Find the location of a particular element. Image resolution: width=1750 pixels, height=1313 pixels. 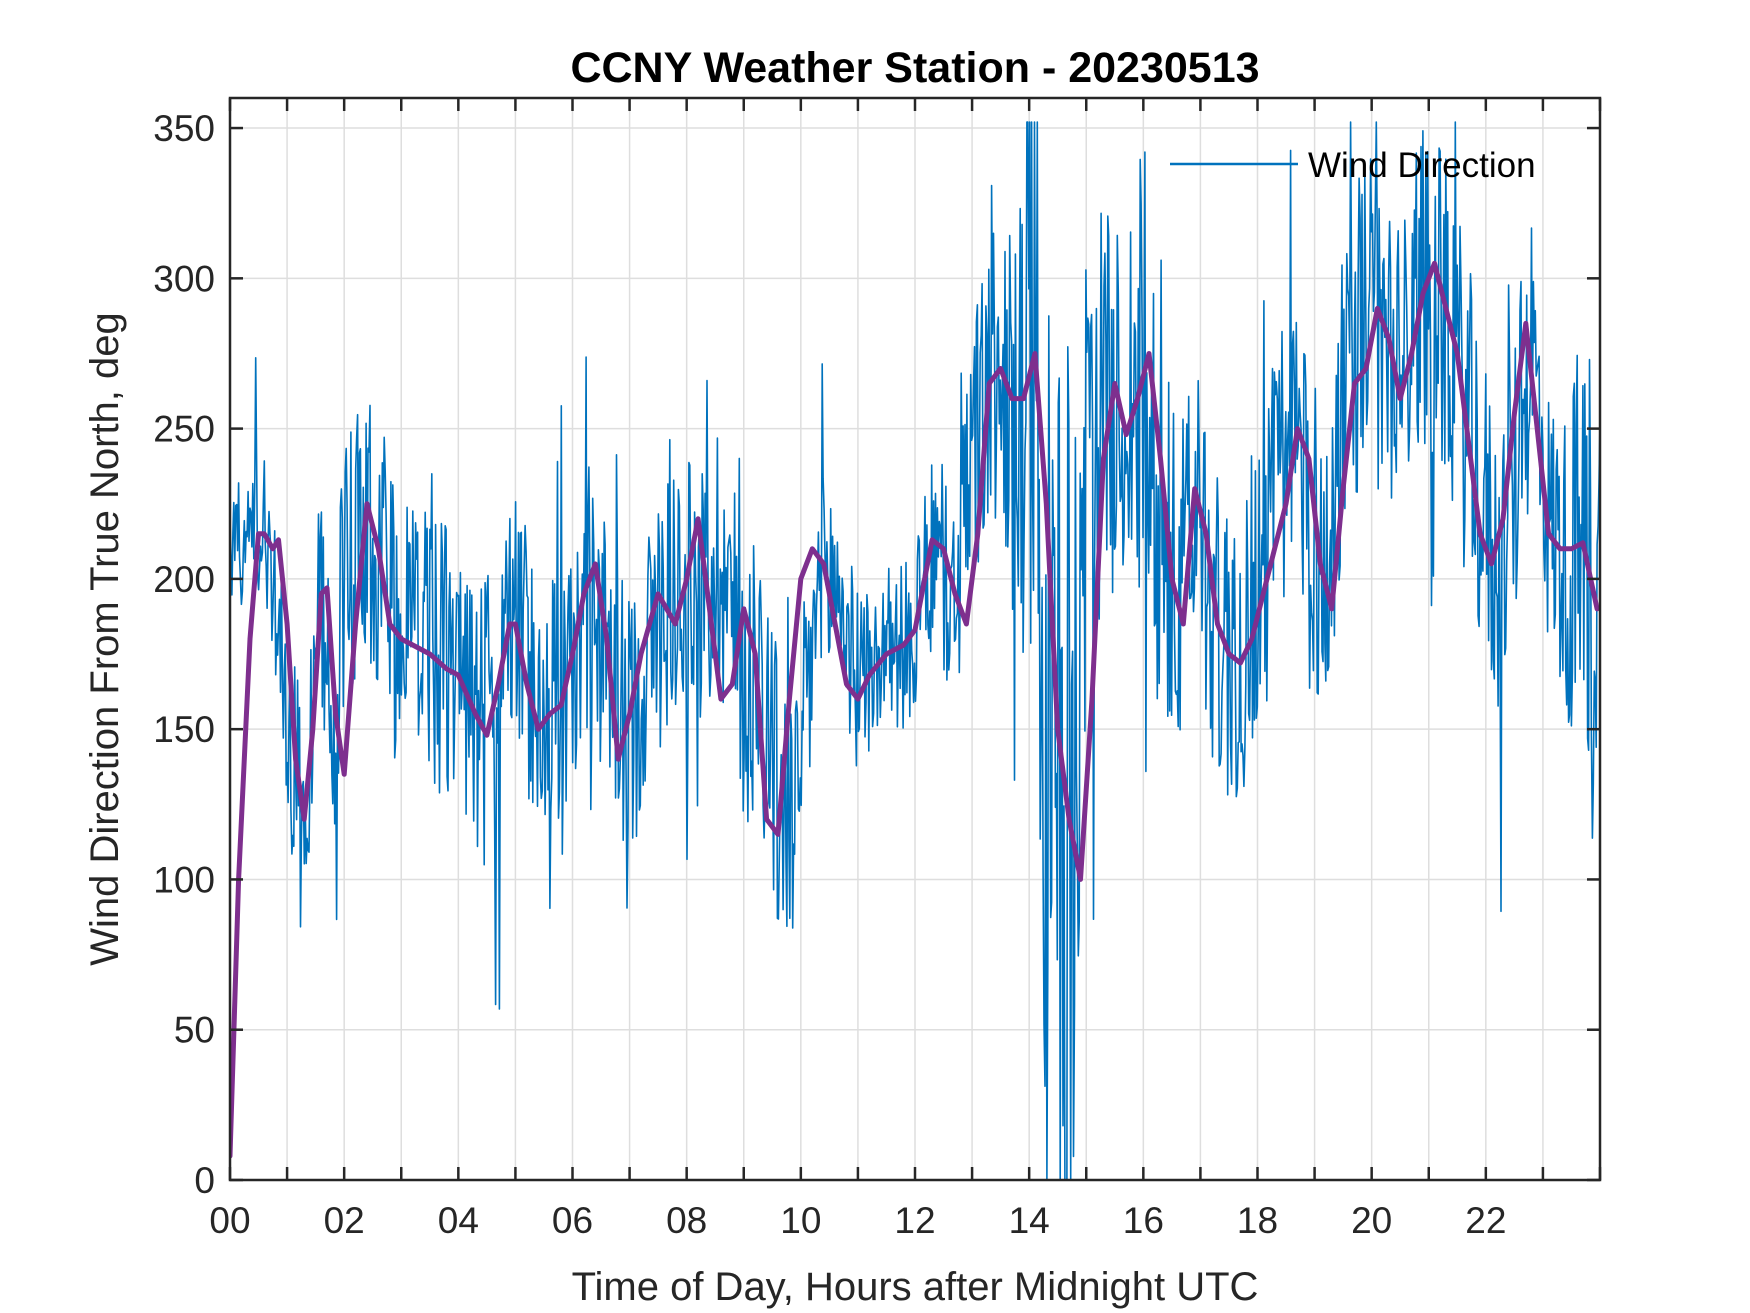

x-tick-label: 08 is located at coordinates (686, 1220).